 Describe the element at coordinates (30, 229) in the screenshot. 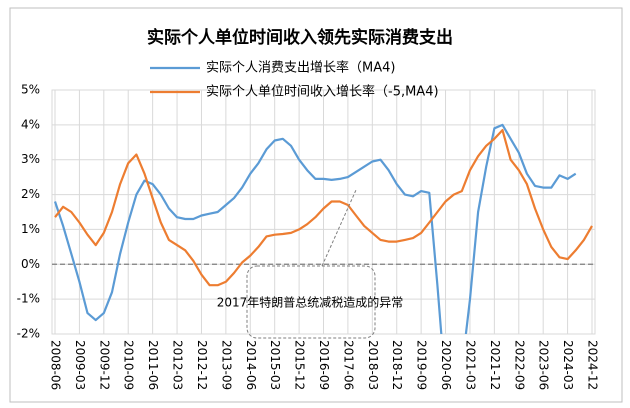

I see `y-tick-label: 1%` at that location.